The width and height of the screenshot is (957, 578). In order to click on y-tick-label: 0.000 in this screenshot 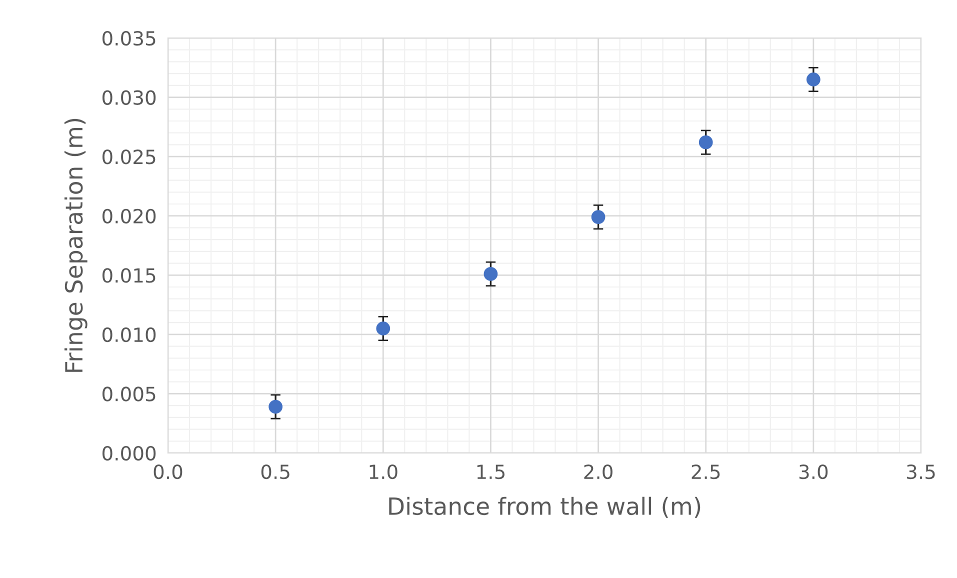, I will do `click(129, 453)`.